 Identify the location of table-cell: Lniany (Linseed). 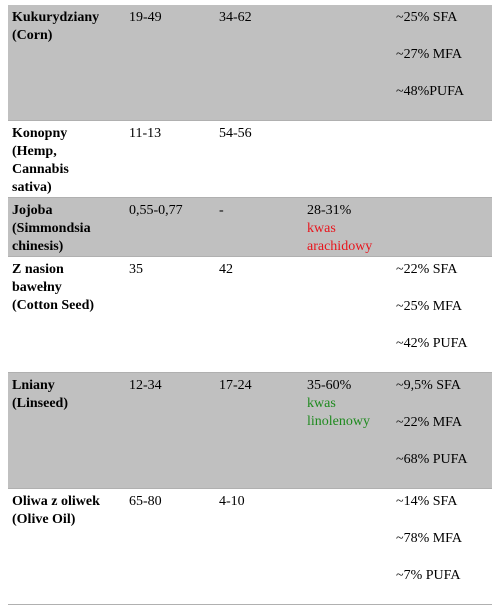
(66, 430).